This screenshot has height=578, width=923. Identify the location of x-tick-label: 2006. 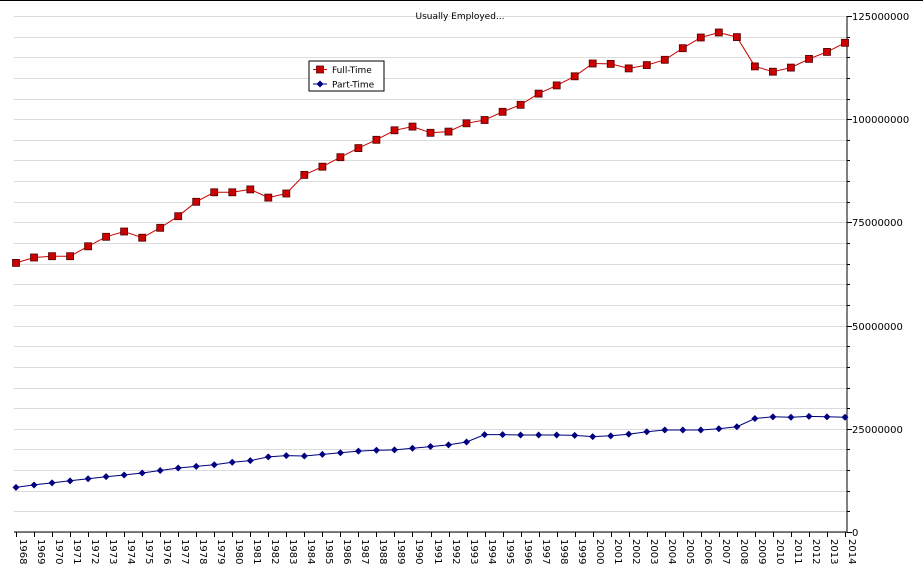
(707, 551).